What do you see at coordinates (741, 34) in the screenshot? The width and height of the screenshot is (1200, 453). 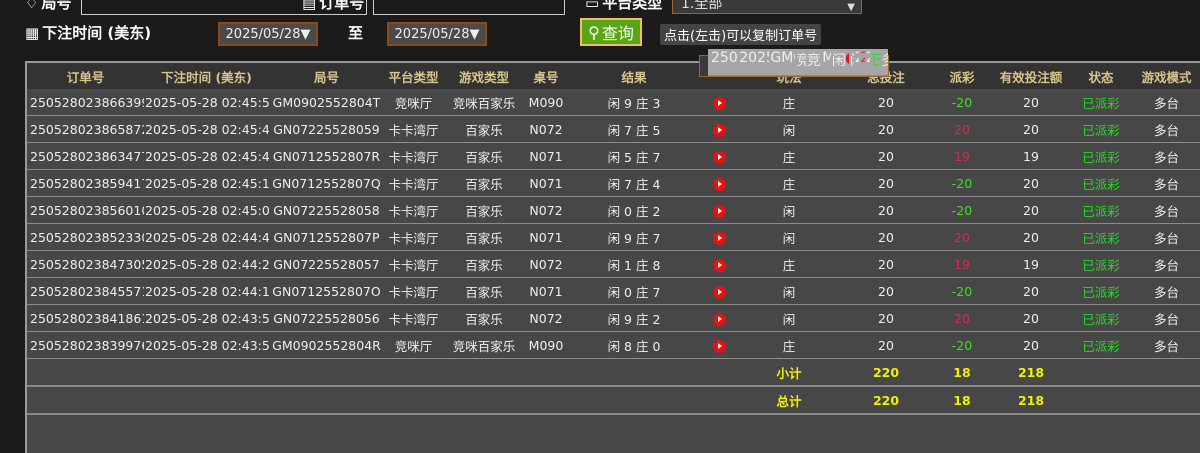 I see `copy-tooltip: 点击(左击)可以复制订单号` at bounding box center [741, 34].